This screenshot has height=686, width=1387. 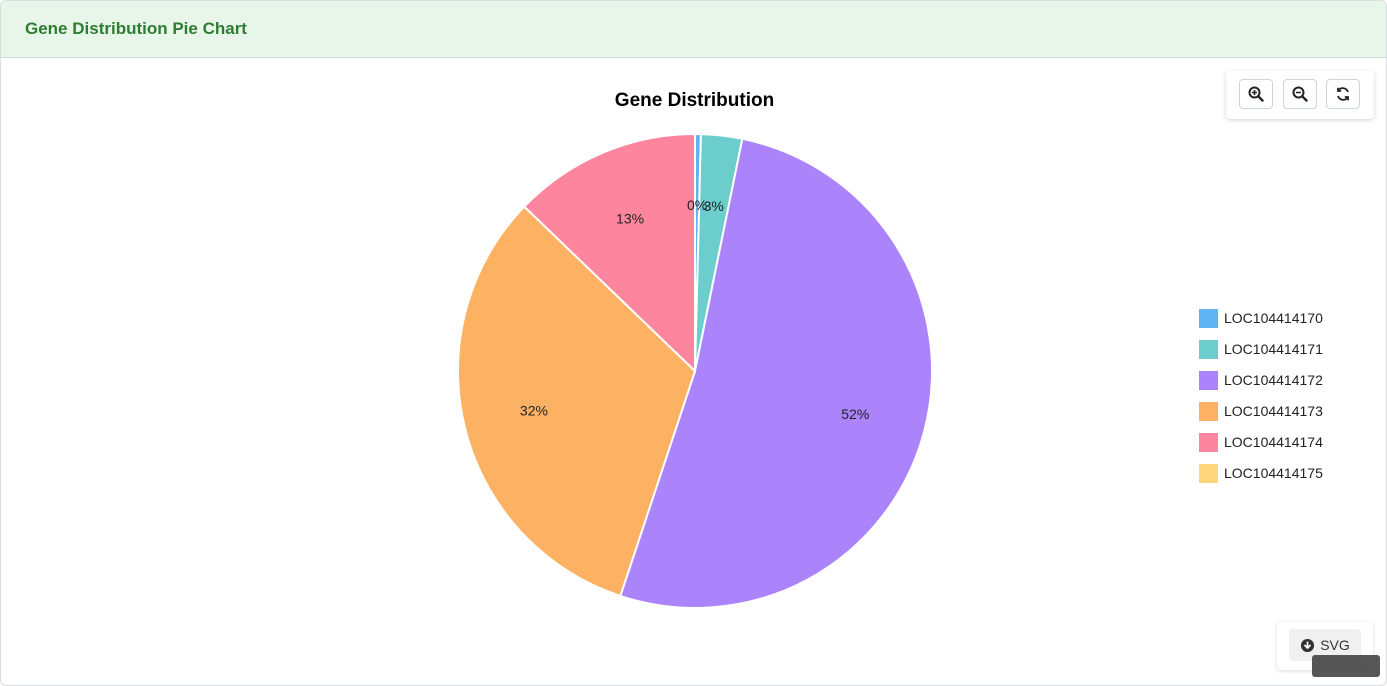 What do you see at coordinates (1273, 442) in the screenshot?
I see `legend-label: LOC104414174` at bounding box center [1273, 442].